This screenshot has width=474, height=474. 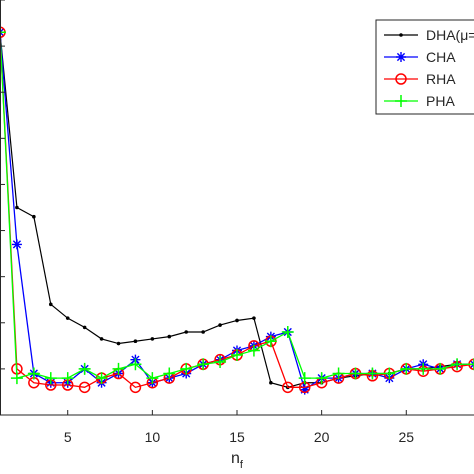 I want to click on x-axis-label: nf, so click(x=237, y=460).